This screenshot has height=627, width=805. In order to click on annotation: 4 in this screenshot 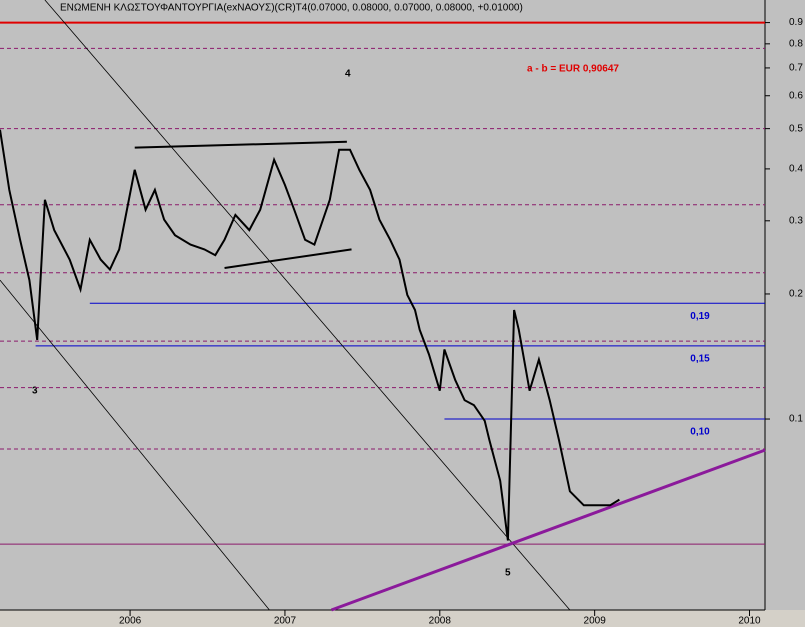, I will do `click(348, 74)`.